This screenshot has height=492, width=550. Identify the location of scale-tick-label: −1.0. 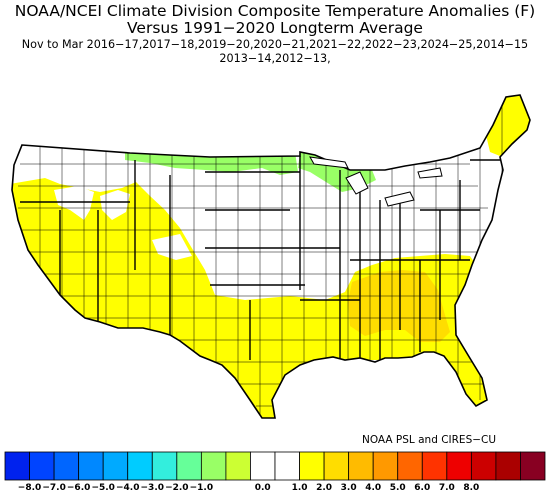
(201, 487).